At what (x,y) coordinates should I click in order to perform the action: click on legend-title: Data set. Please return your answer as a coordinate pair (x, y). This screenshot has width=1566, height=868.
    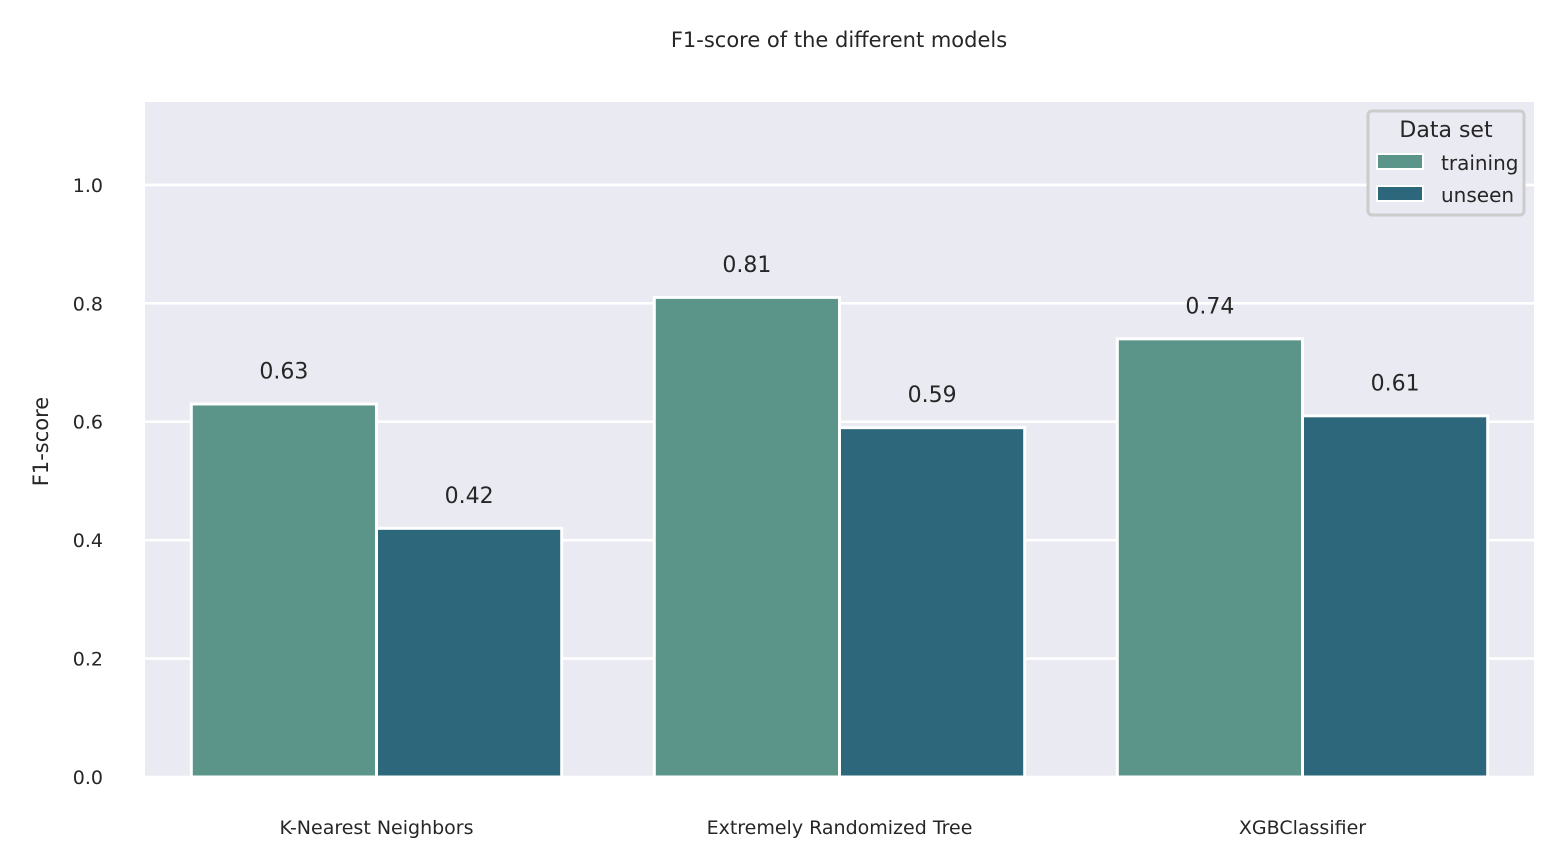
    Looking at the image, I should click on (1446, 130).